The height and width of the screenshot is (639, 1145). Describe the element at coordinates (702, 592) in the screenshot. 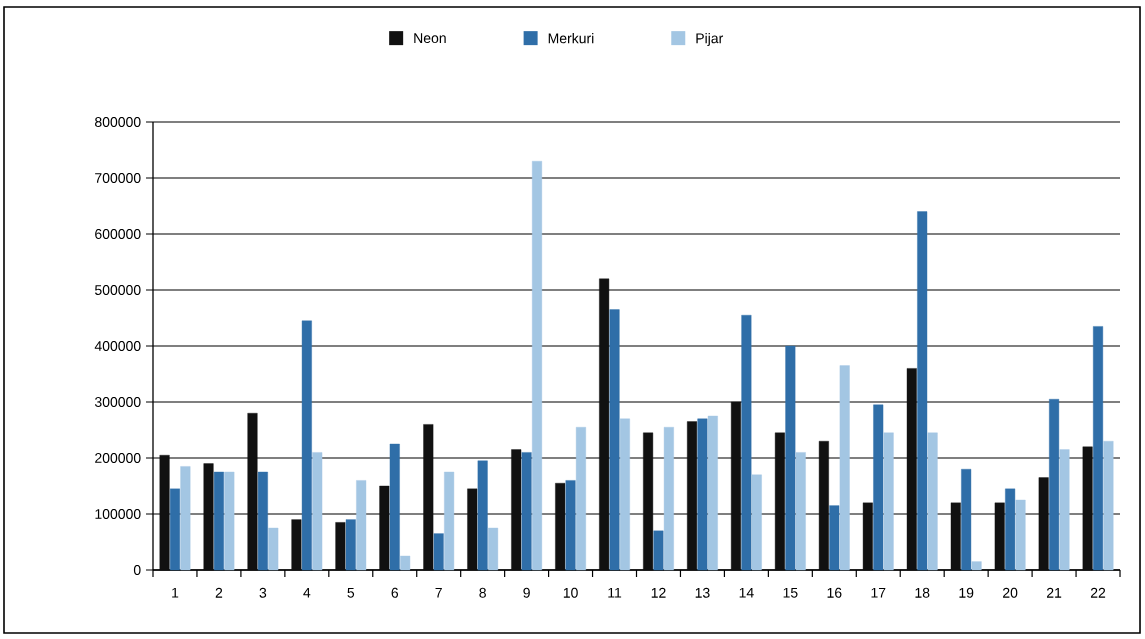

I see `x-tick-label: 13` at that location.